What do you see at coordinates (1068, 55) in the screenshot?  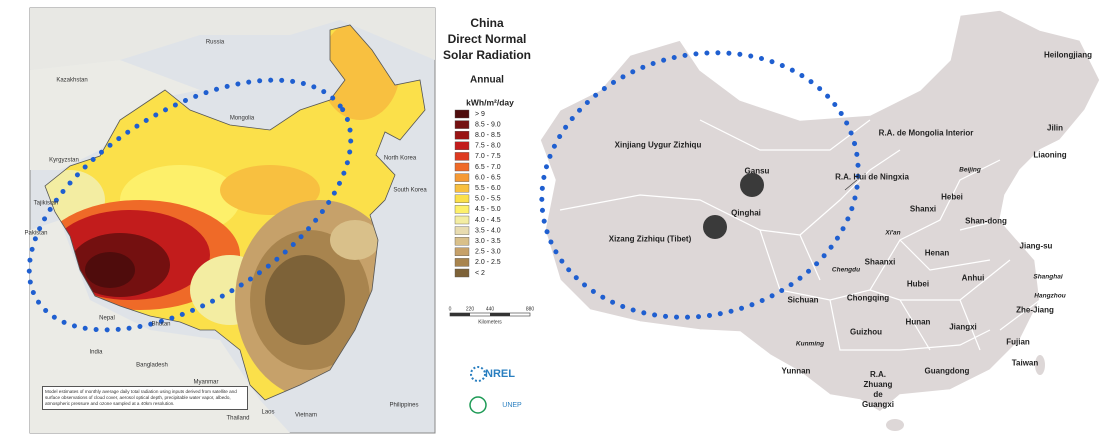 I see `province-label: Heilongjiang` at bounding box center [1068, 55].